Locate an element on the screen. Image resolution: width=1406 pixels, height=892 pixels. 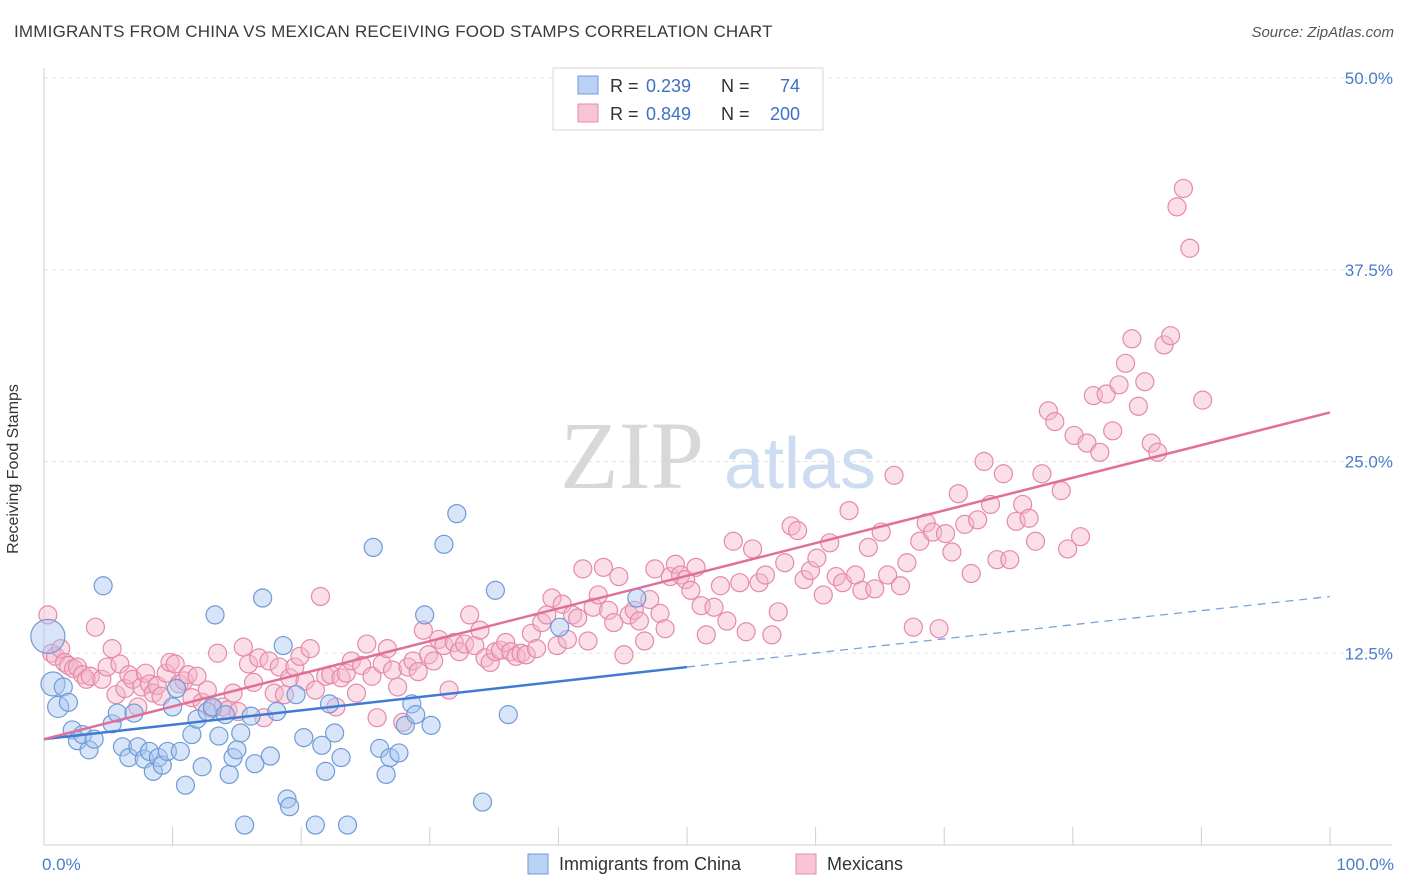
china-trend-extension is located at coordinates (1008, 631).